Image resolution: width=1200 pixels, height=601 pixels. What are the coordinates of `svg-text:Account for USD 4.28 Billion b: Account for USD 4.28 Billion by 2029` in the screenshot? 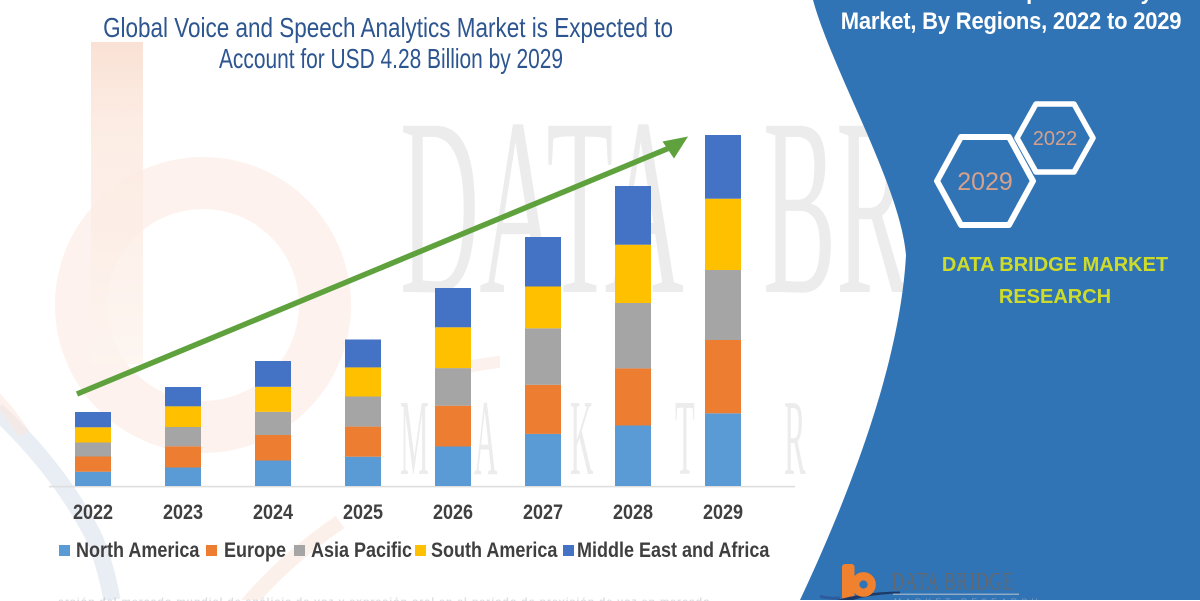 It's located at (391, 59).